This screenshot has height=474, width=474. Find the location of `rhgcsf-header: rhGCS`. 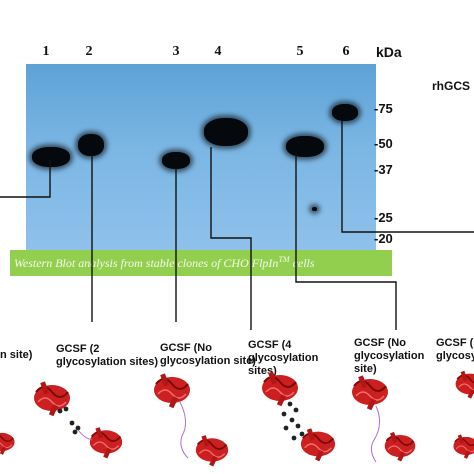

rhgcsf-header: rhGCS is located at coordinates (451, 86).